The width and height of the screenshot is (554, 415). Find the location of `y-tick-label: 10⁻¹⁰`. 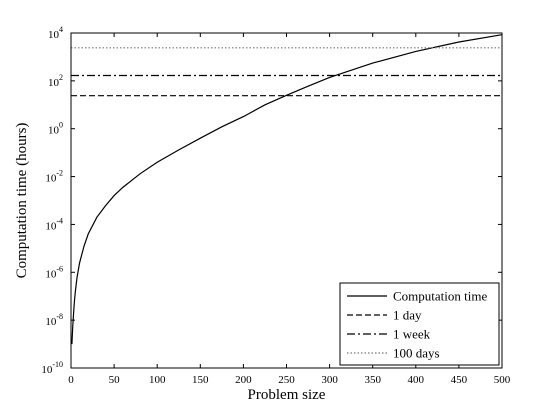

y-tick-label: 10⁻¹⁰ is located at coordinates (52, 368).